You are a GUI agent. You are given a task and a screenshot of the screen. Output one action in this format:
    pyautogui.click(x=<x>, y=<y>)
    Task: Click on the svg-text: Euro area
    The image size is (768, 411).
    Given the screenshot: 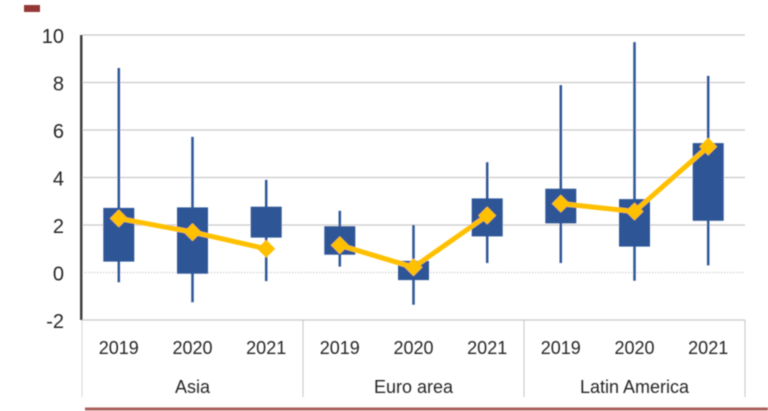 What is the action you would take?
    pyautogui.click(x=414, y=387)
    